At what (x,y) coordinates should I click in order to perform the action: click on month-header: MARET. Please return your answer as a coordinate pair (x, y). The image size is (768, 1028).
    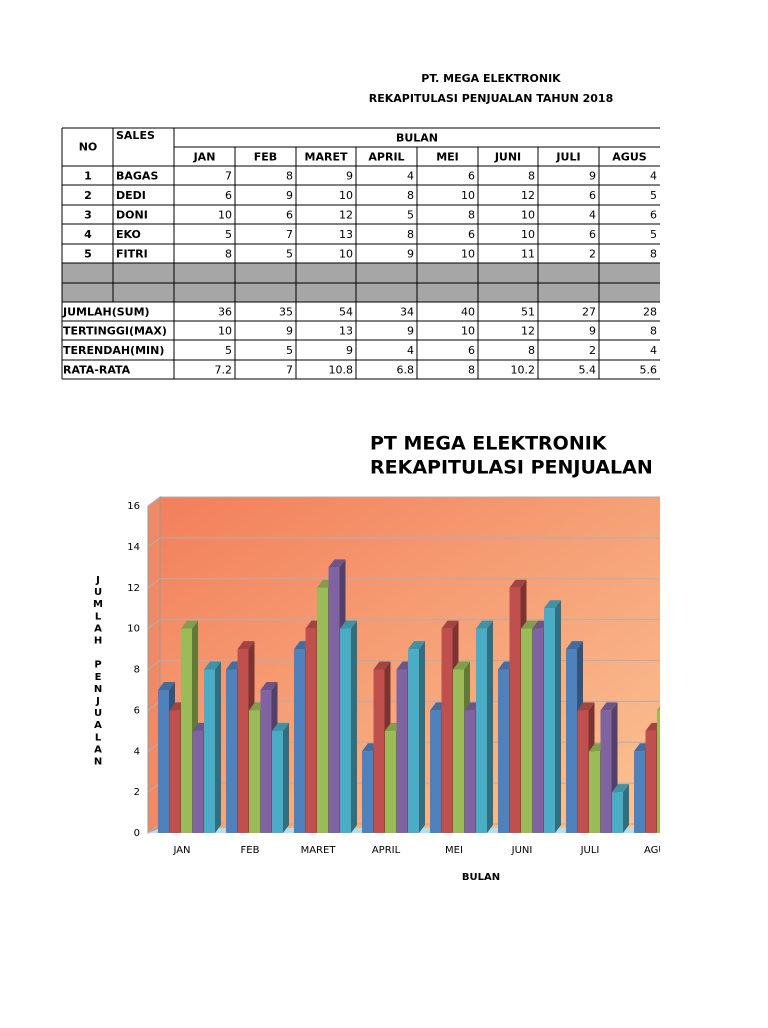
    Looking at the image, I should click on (326, 157).